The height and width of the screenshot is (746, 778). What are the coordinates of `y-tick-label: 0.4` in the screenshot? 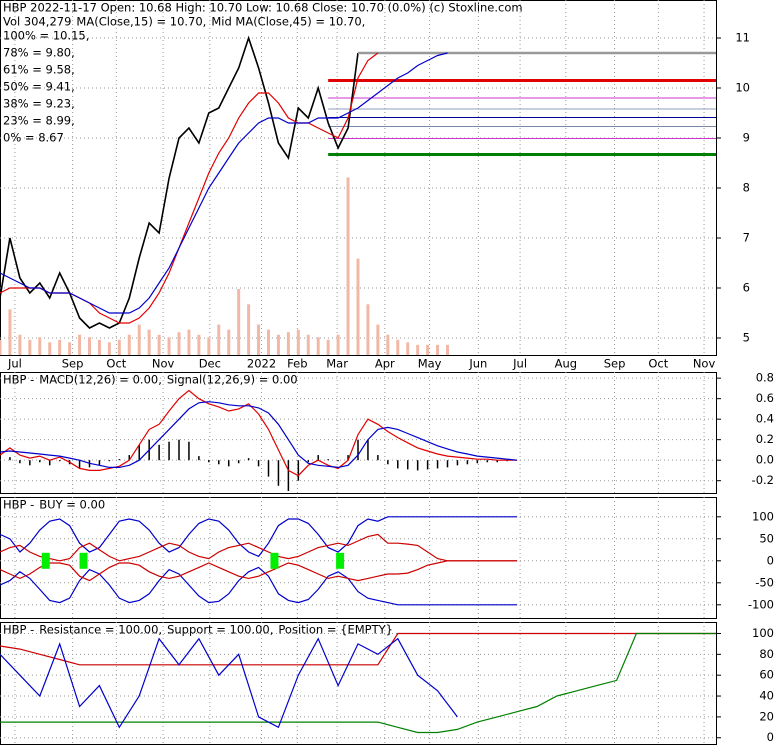 It's located at (765, 419).